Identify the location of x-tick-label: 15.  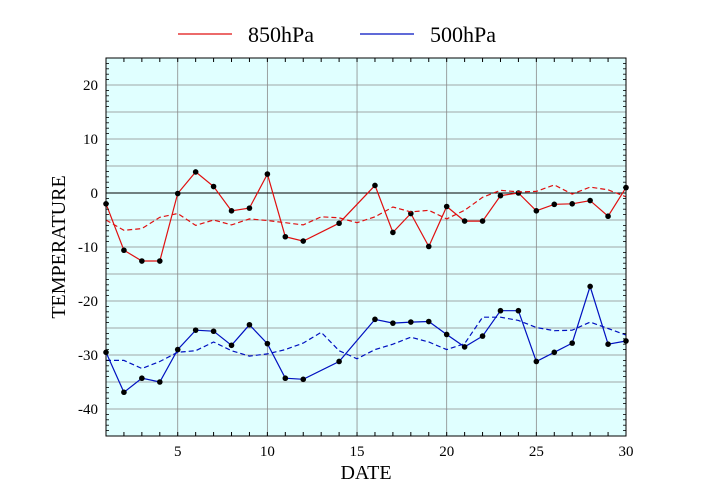
(357, 452).